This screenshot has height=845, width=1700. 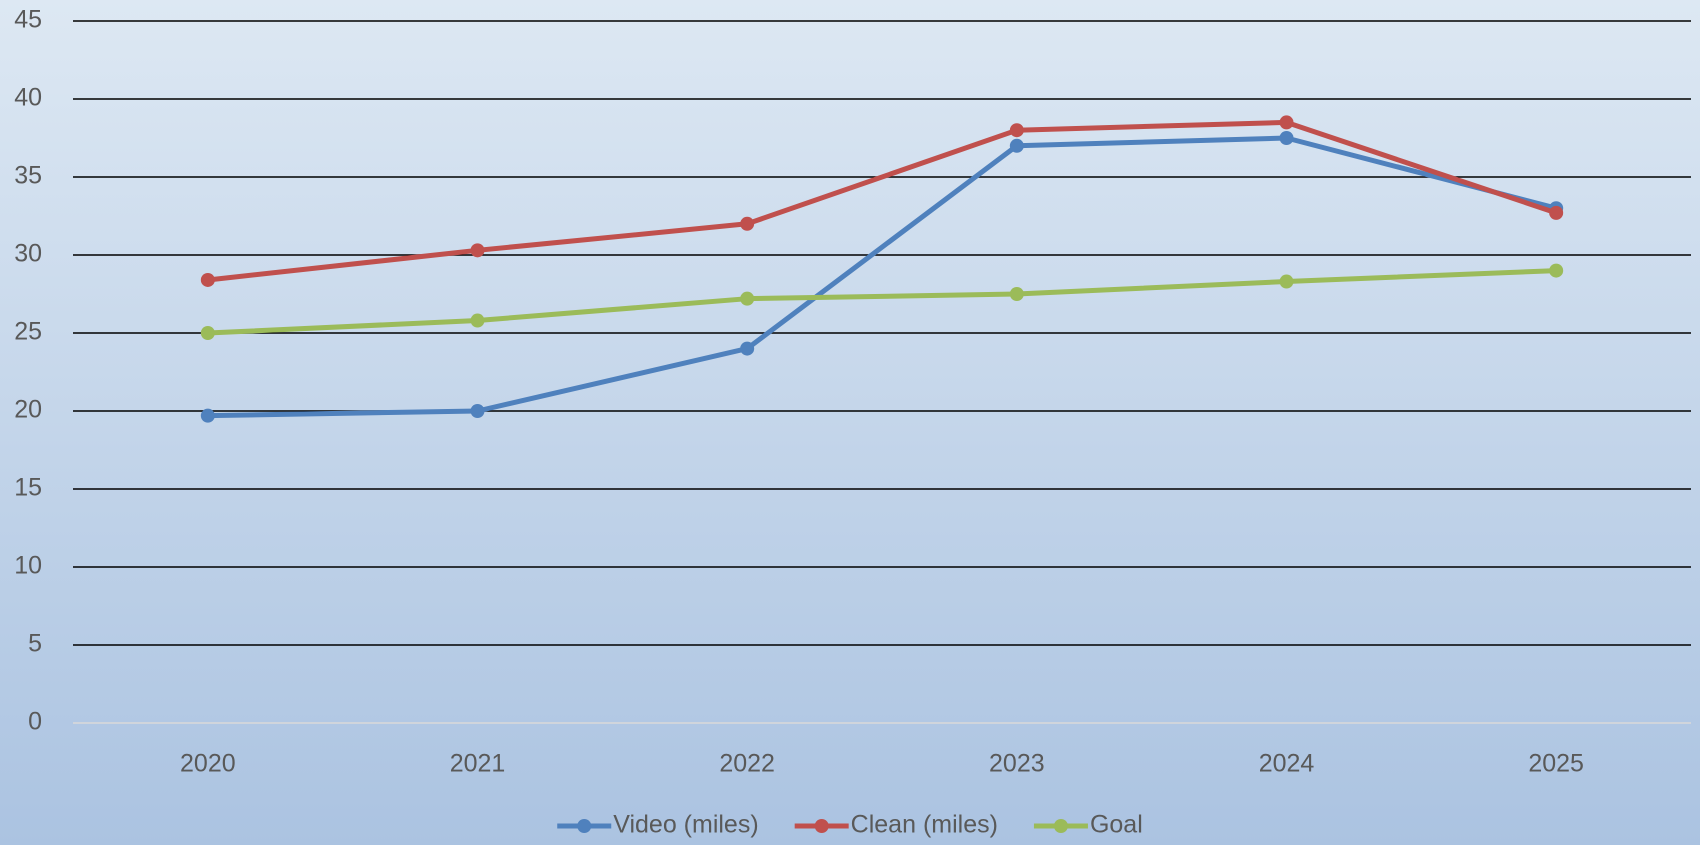 I want to click on y-tick-label: 5, so click(x=35, y=644).